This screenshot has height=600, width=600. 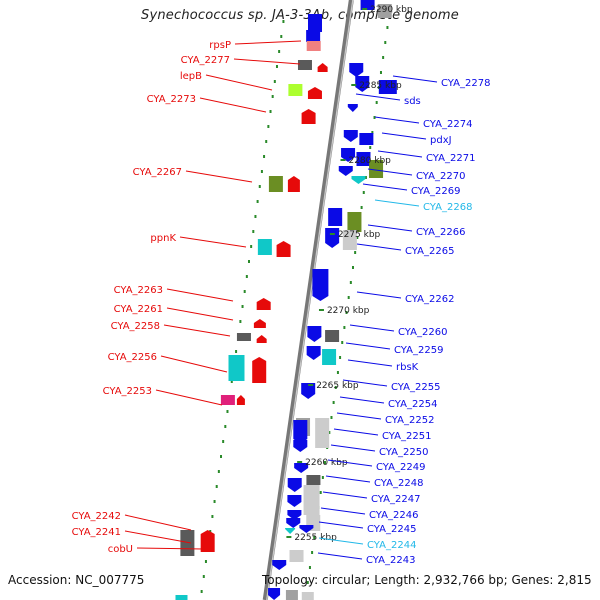 I want to click on ruler-label: 2290 kbp, so click(x=391, y=10).